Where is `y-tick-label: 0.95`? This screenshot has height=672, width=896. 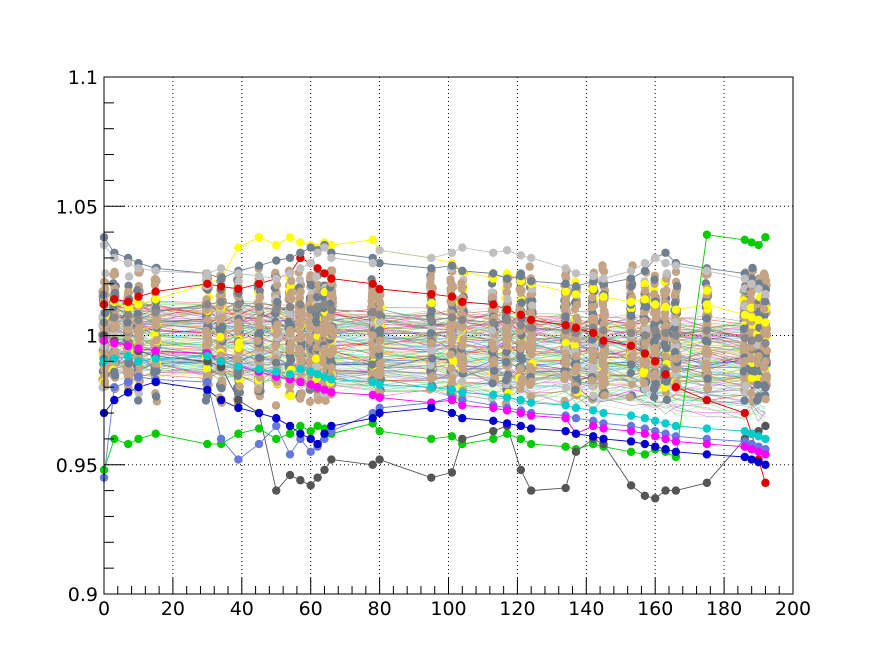 y-tick-label: 0.95 is located at coordinates (77, 466).